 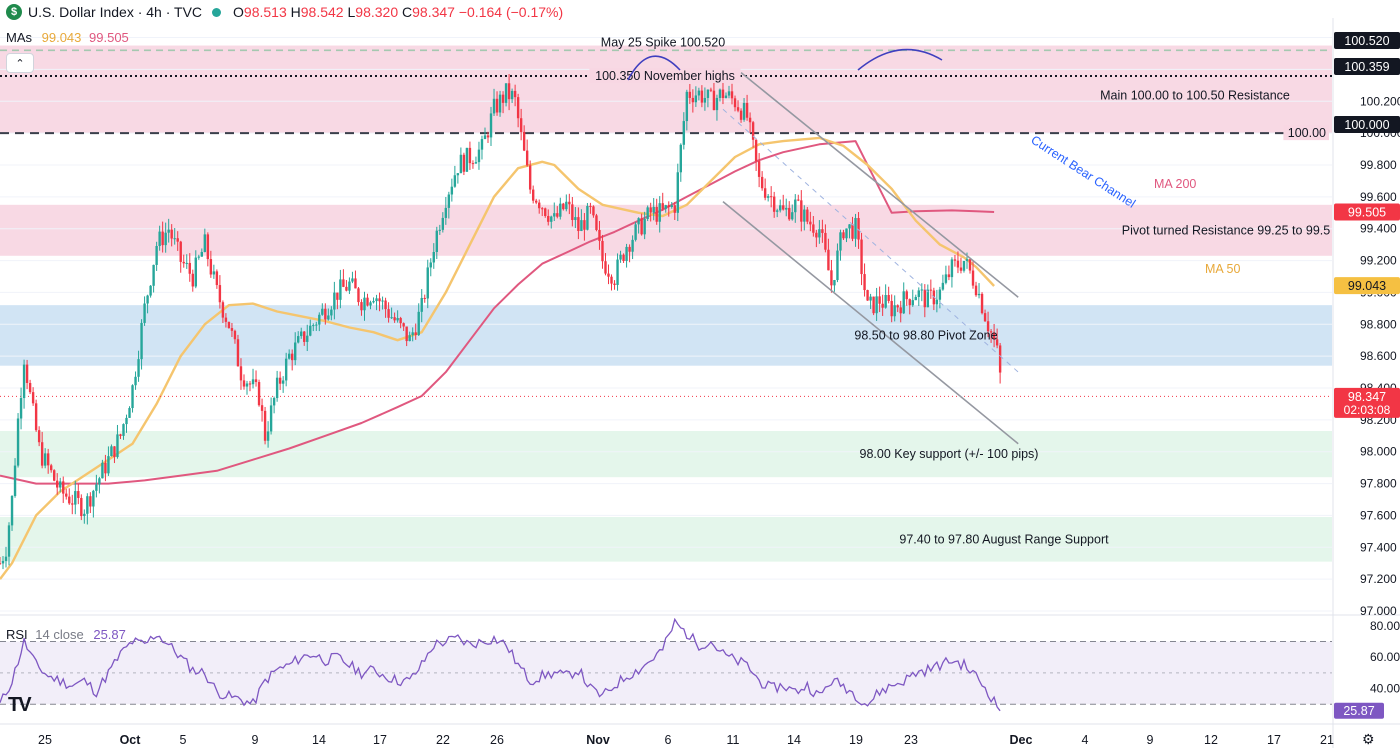 I want to click on price-tick-label: 97.800, so click(x=1378, y=484).